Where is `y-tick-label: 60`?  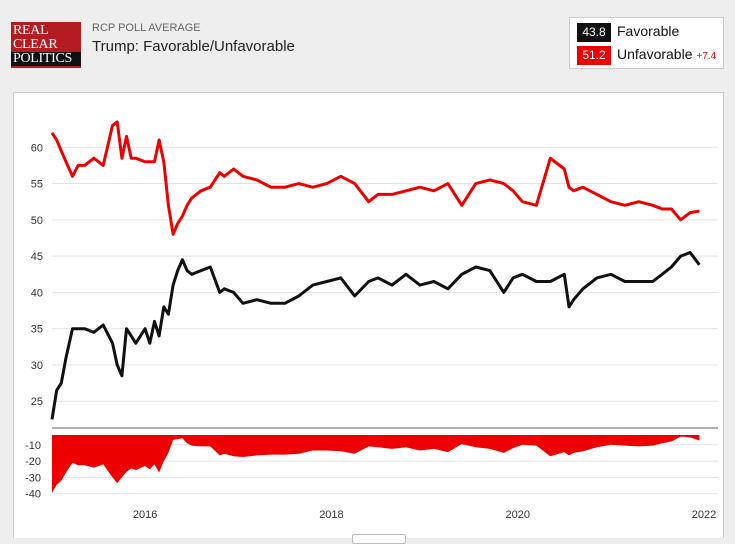 y-tick-label: 60 is located at coordinates (37, 148).